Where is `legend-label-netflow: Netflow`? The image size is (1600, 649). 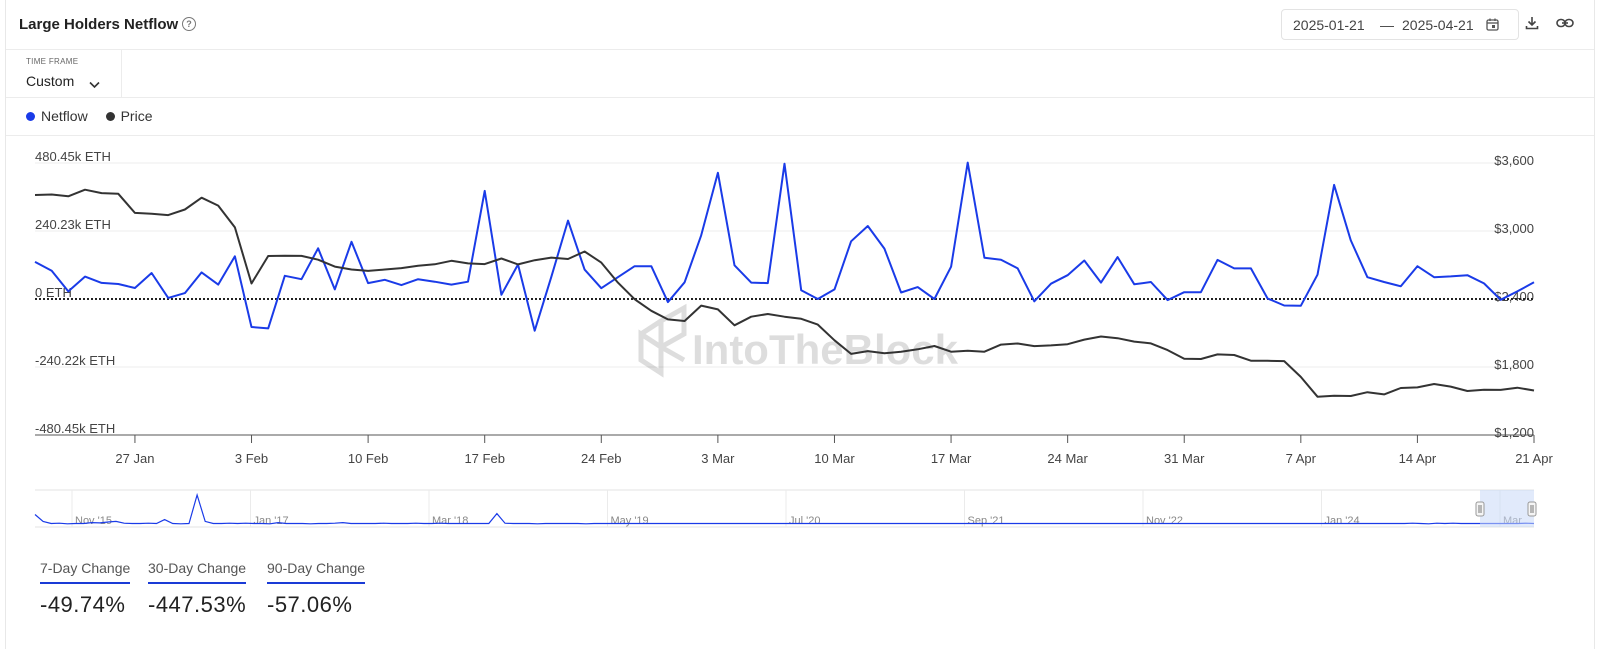
legend-label-netflow: Netflow is located at coordinates (64, 116).